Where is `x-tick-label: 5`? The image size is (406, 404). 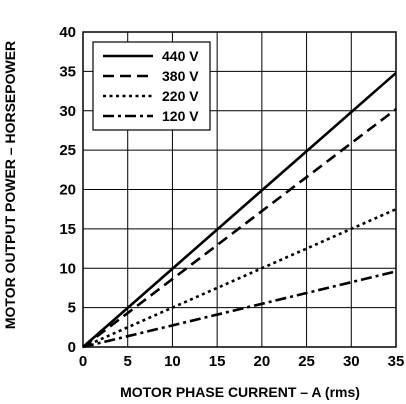
x-tick-label: 5 is located at coordinates (128, 361).